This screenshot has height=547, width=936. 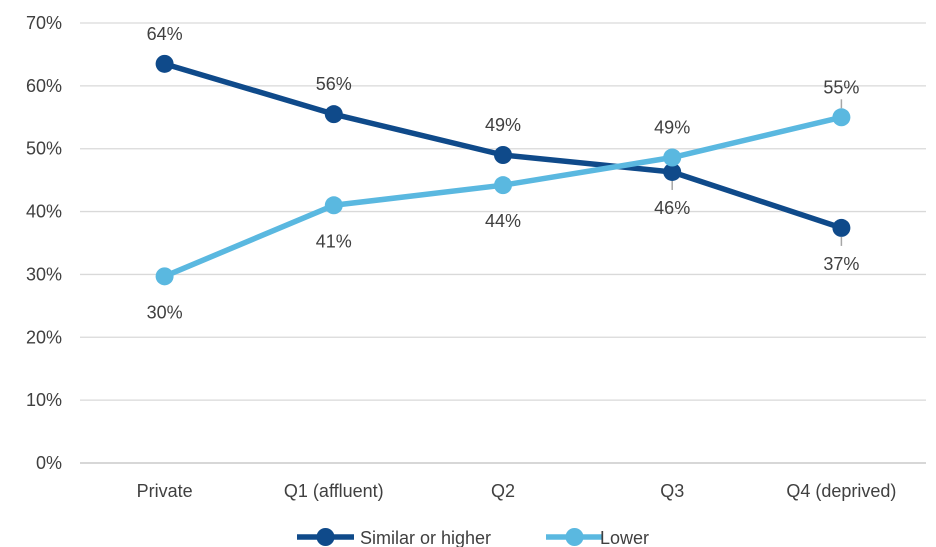 What do you see at coordinates (841, 264) in the screenshot?
I see `data-label: 37%` at bounding box center [841, 264].